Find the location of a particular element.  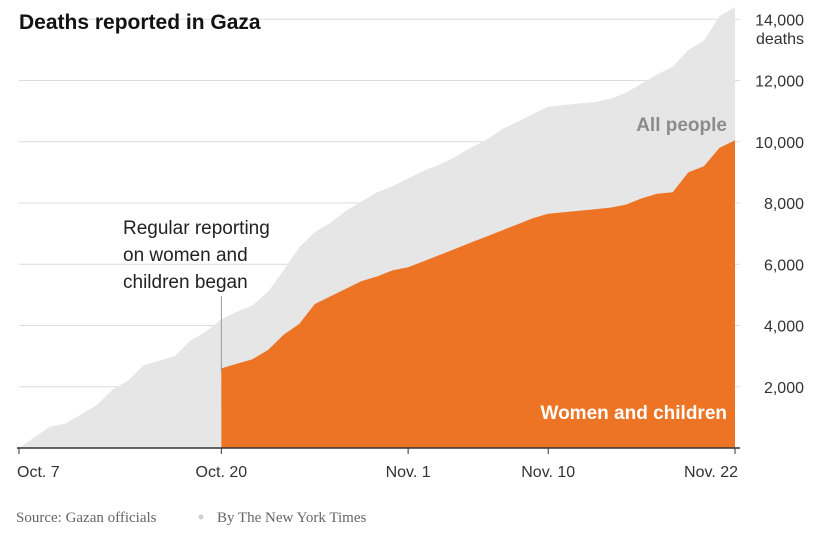

y-axis-unit: deaths is located at coordinates (780, 39).